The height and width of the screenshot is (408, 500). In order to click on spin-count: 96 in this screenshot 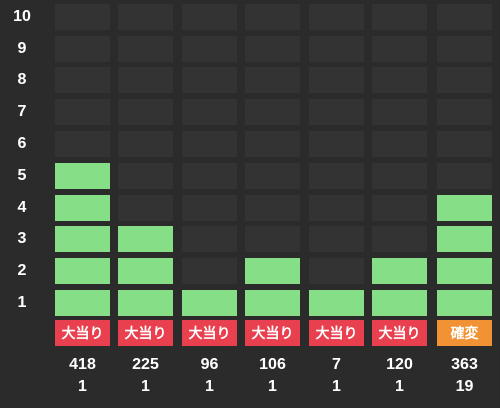, I will do `click(209, 364)`.